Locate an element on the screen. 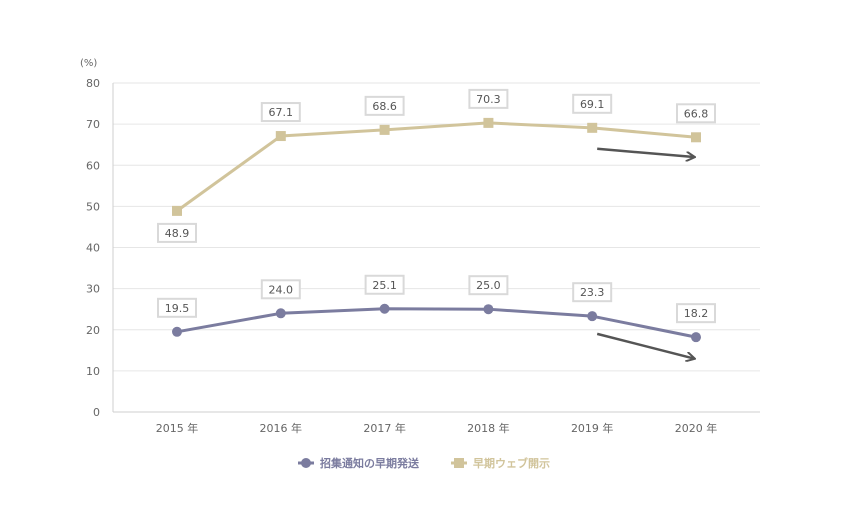  data-label: 70.3 is located at coordinates (488, 99).